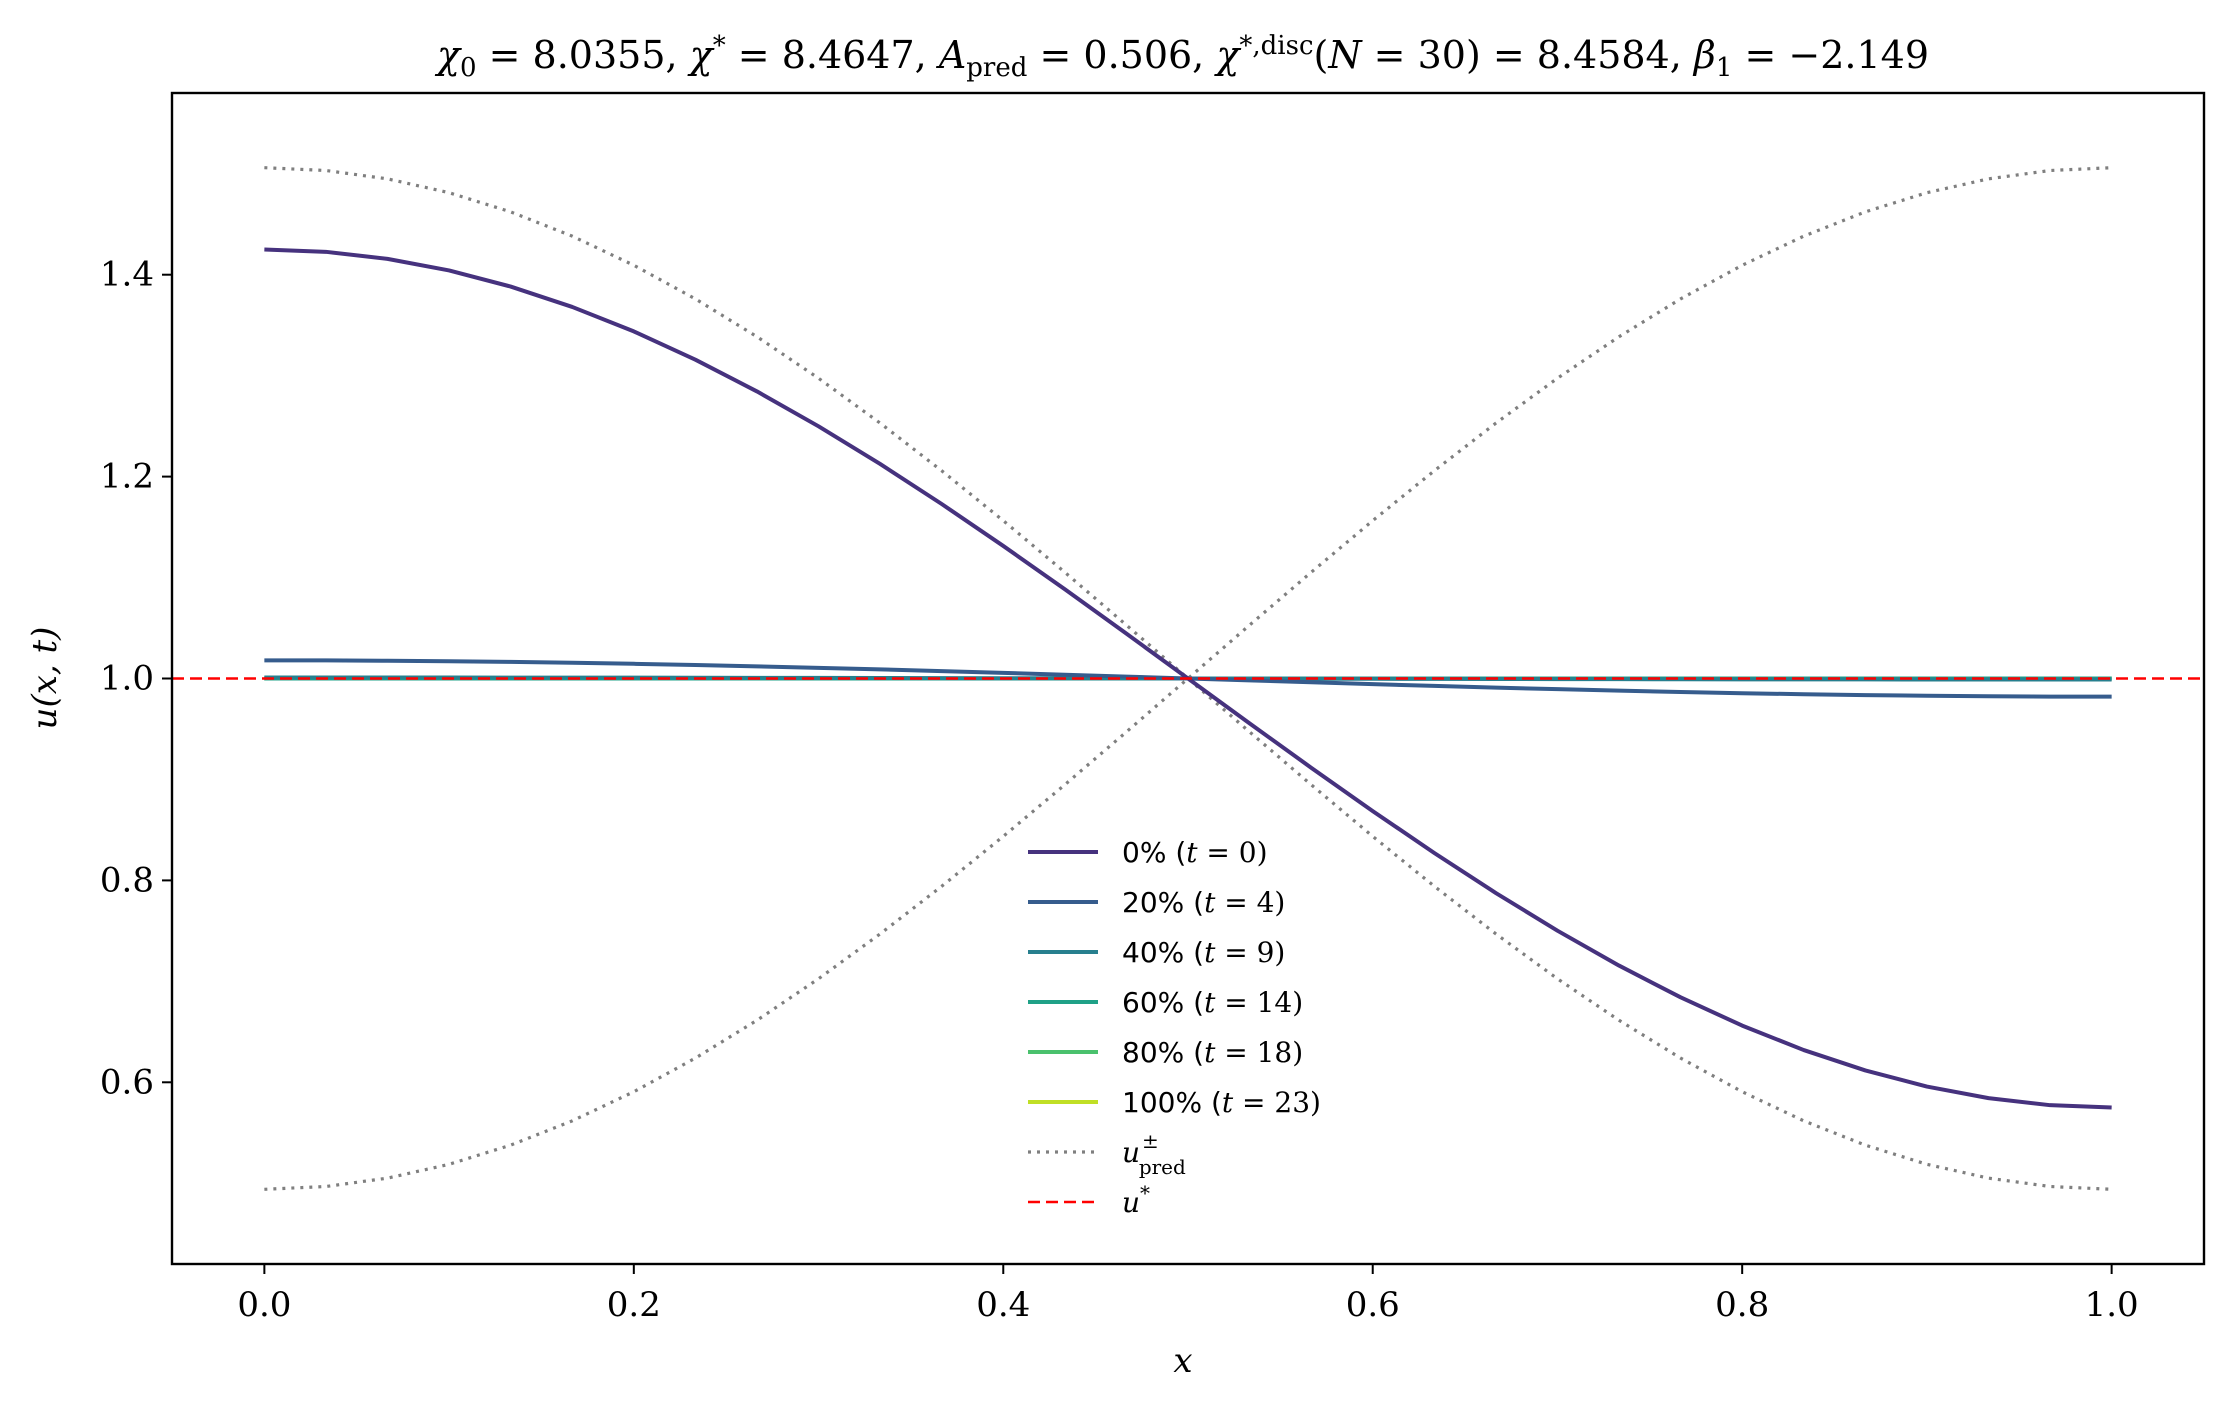 The width and height of the screenshot is (2220, 1409). Describe the element at coordinates (45, 678) in the screenshot. I see `y-axis-label: u(x, t)` at that location.